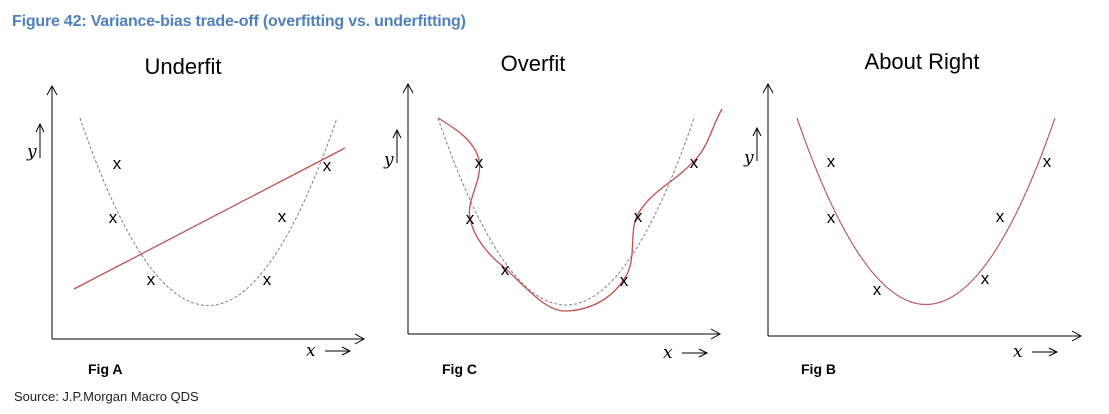  Describe the element at coordinates (106, 396) in the screenshot. I see `source-note: Source: J.P.Morgan Macro QDS` at that location.